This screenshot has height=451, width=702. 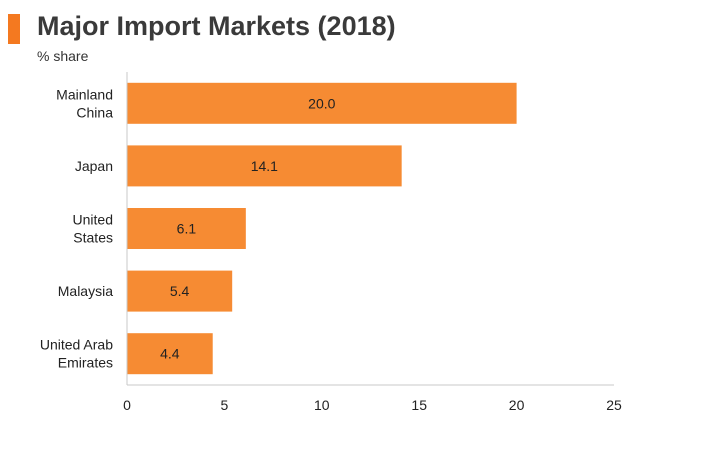 I want to click on x-tick-label-2: 10, so click(x=322, y=405).